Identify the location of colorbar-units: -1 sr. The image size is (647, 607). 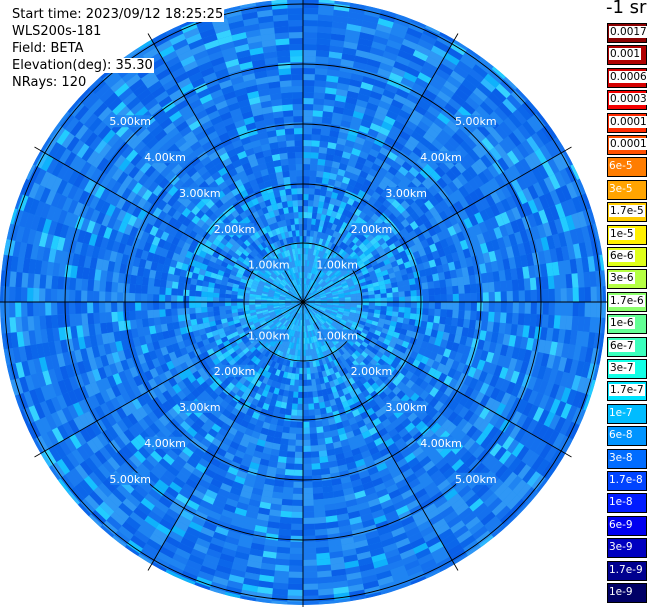
(626, 9).